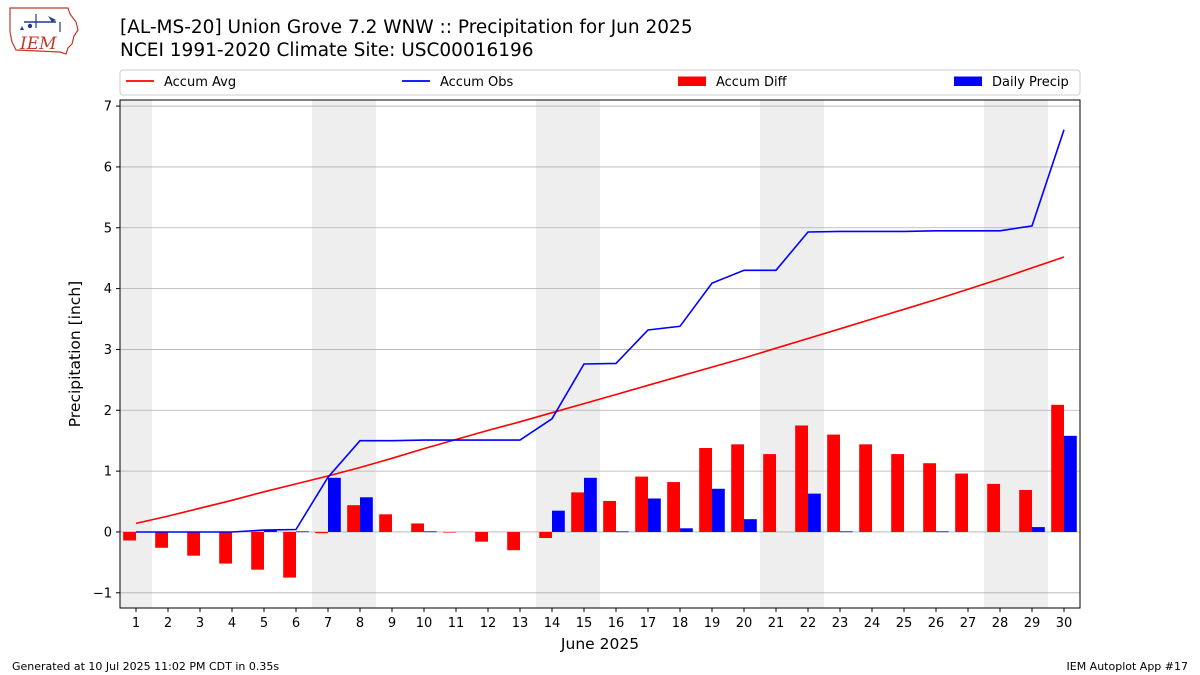 The image size is (1200, 675). I want to click on iowa-outline-icon, so click(44, 31).